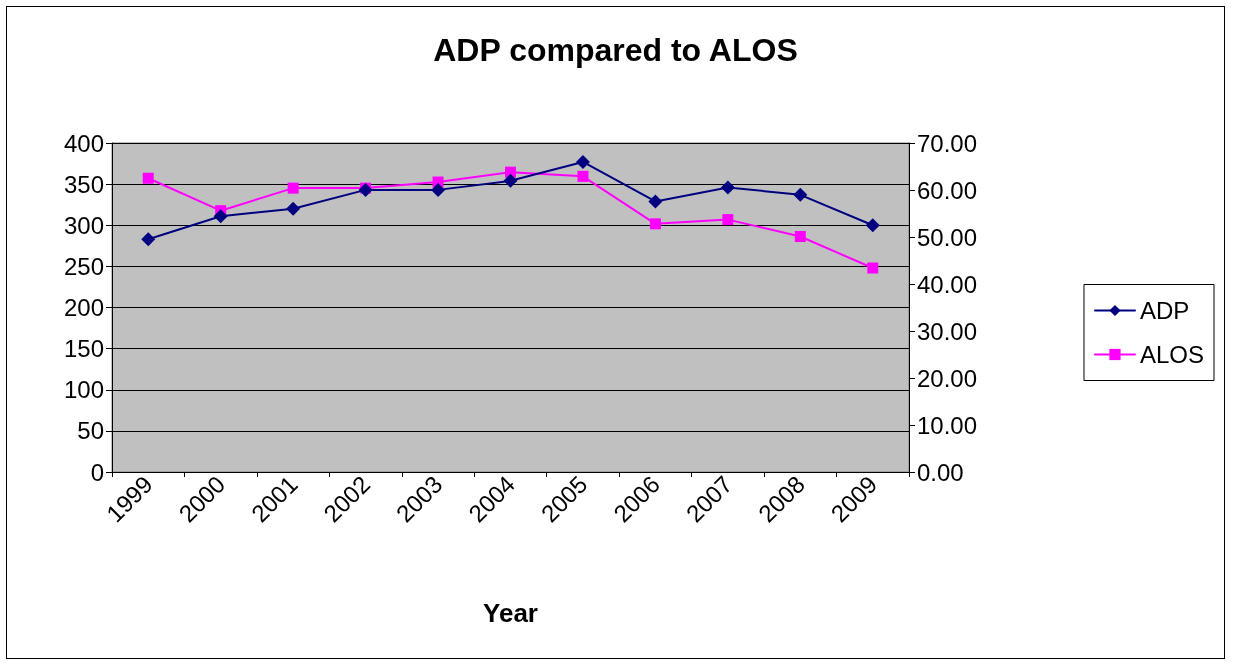  Describe the element at coordinates (97, 472) in the screenshot. I see `y-tick-label: 0` at that location.